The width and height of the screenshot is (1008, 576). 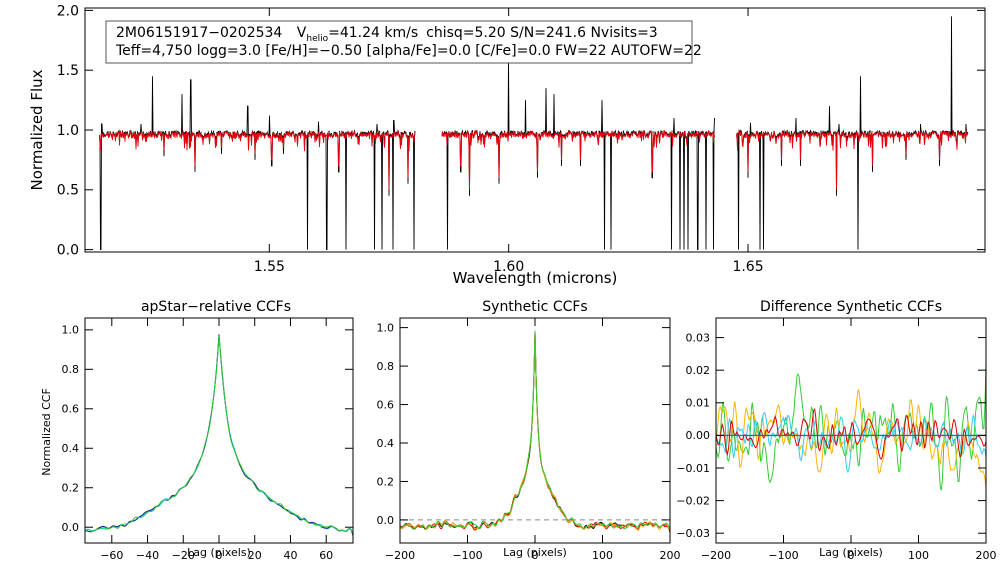 I want to click on ytick-label: −0.03, so click(x=693, y=533).